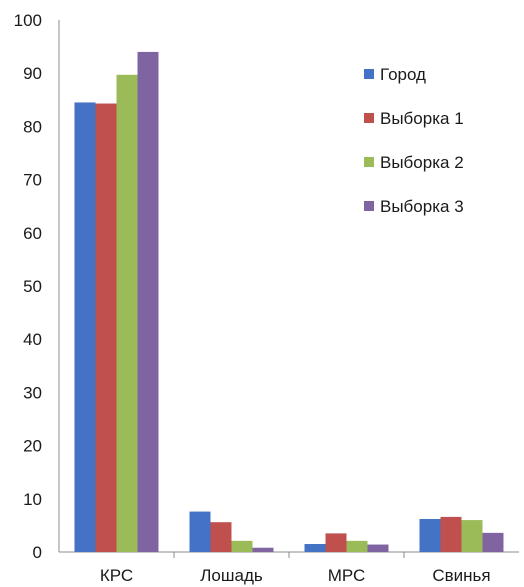 This screenshot has width=524, height=587. I want to click on legend-label: Город, so click(403, 74).